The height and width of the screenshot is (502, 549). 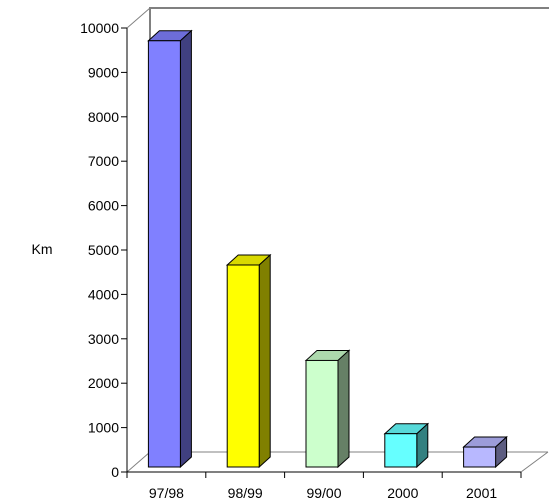 What do you see at coordinates (138, 462) in the screenshot?
I see `floor-depth-left-edge` at bounding box center [138, 462].